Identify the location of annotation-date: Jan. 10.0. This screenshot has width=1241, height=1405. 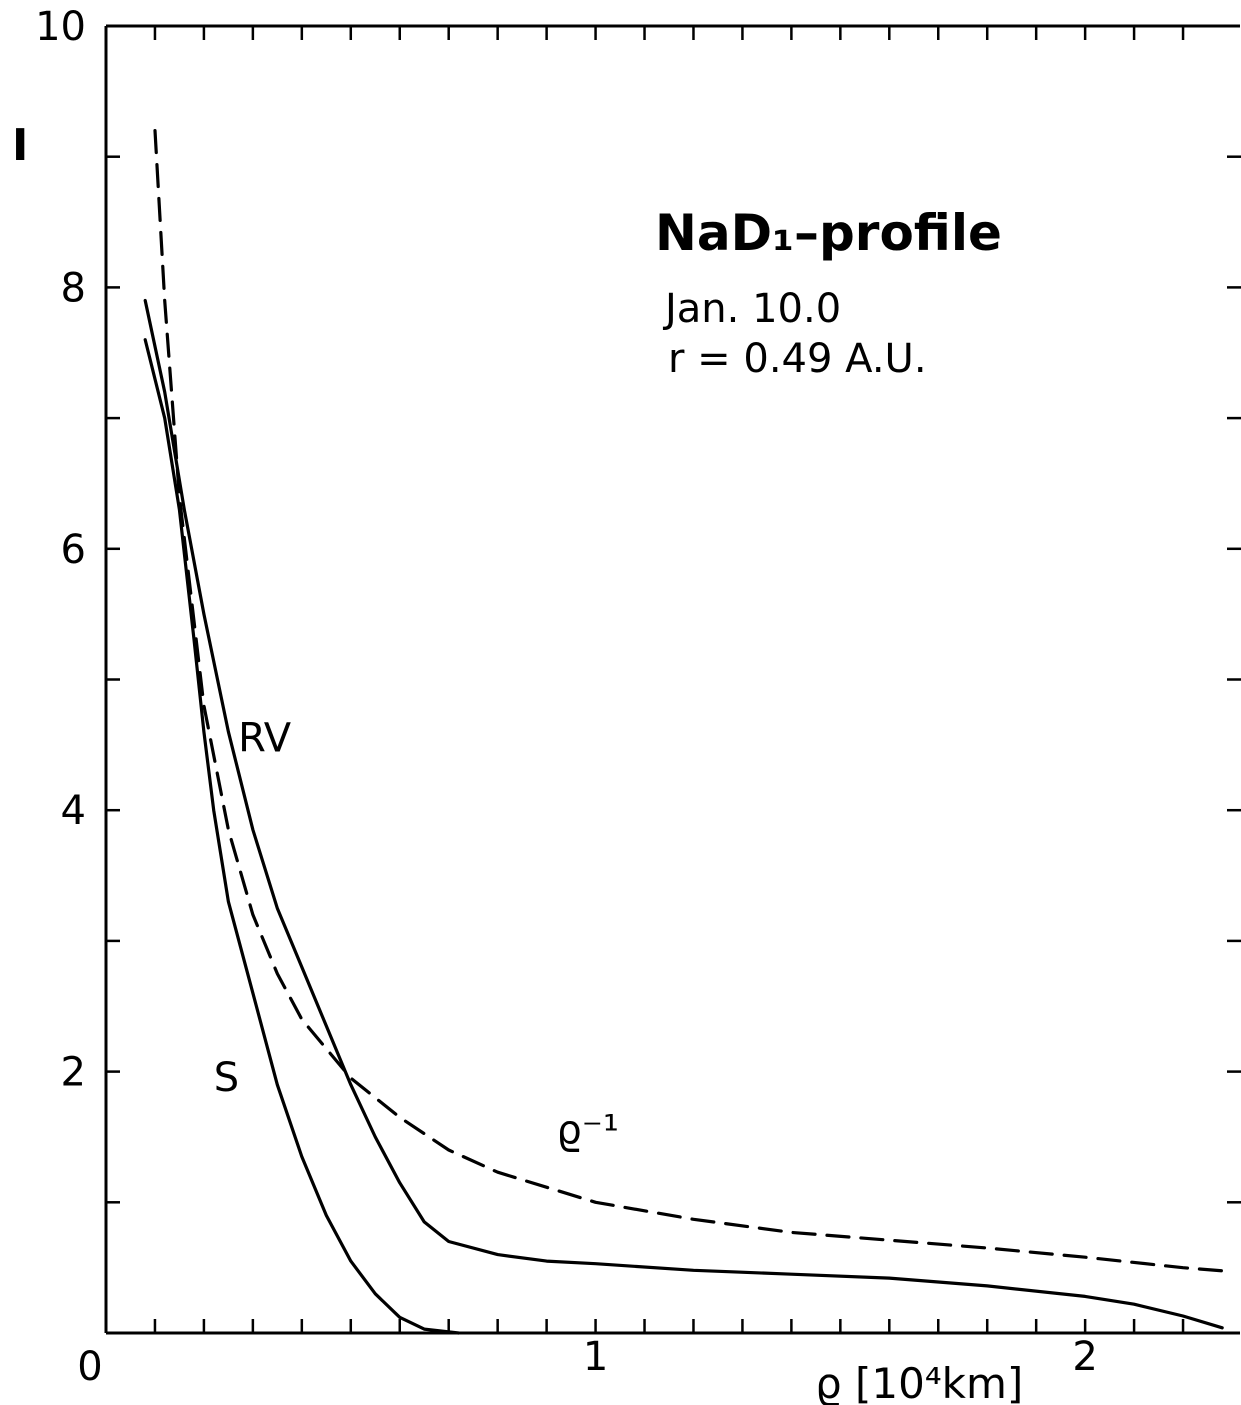
(751, 309).